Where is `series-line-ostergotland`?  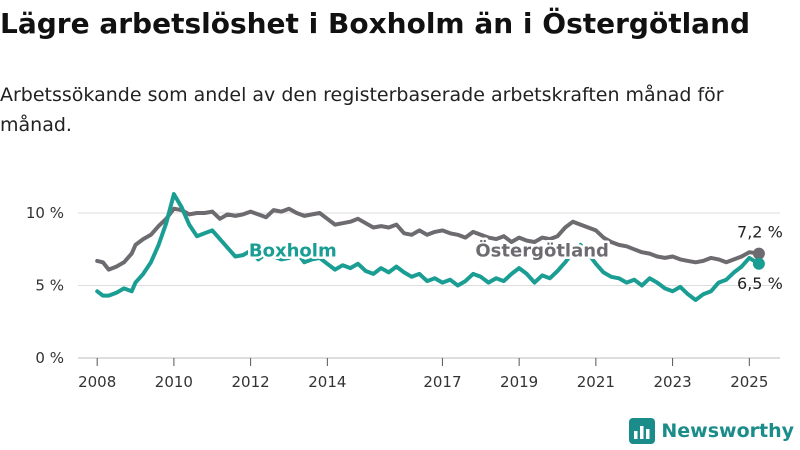
series-line-ostergotland is located at coordinates (428, 239).